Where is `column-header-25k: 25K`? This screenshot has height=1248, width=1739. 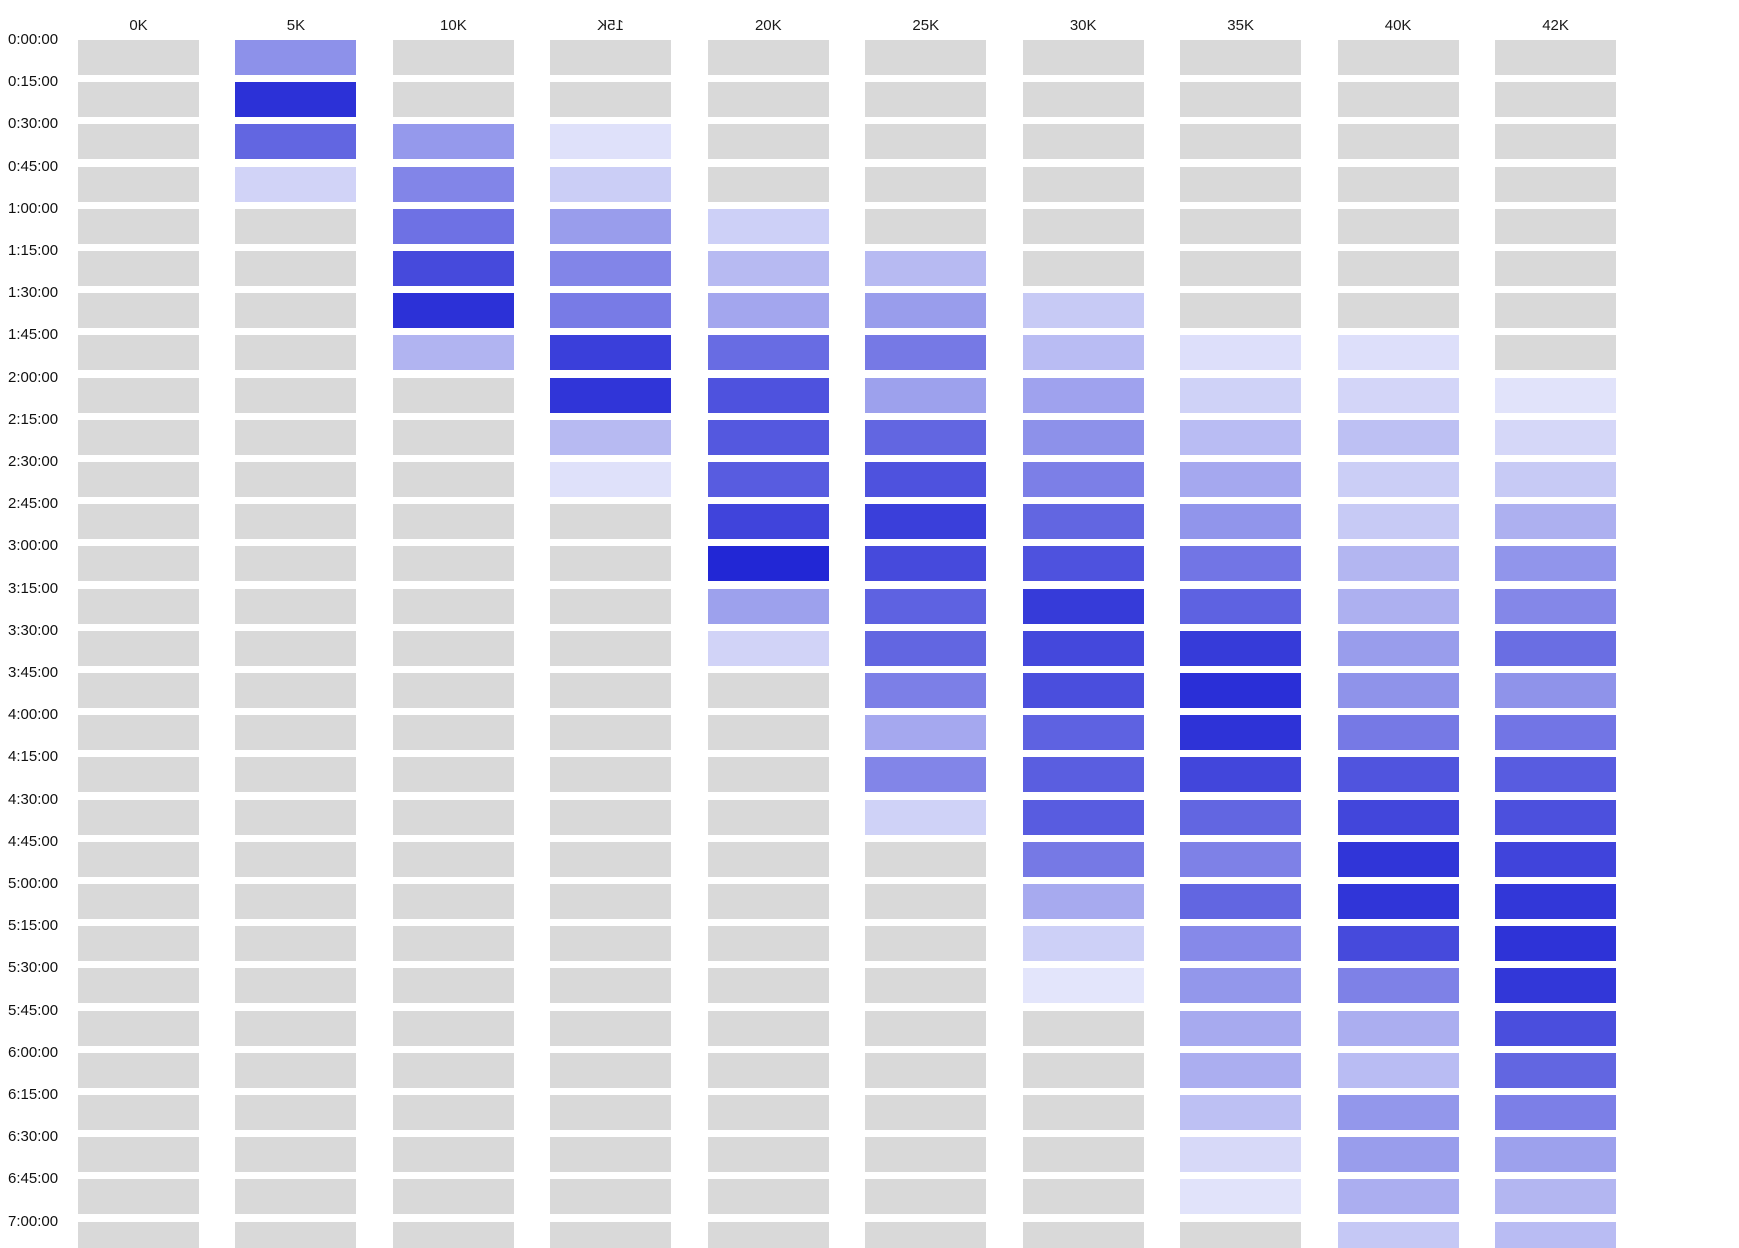 column-header-25k: 25K is located at coordinates (926, 25).